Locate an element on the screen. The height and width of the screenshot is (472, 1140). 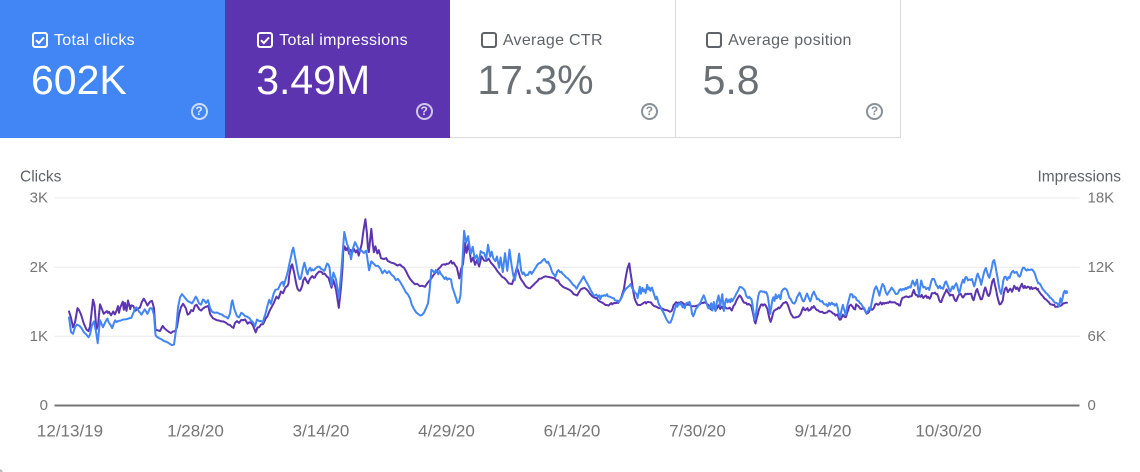
svg-text: 10/30/20 is located at coordinates (948, 431).